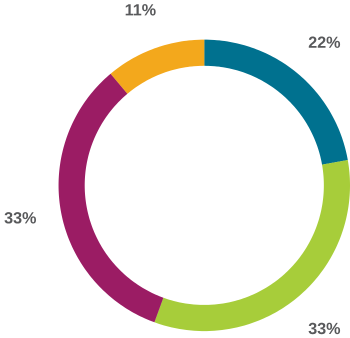 The image size is (350, 338). I want to click on data-label: 11%, so click(141, 10).